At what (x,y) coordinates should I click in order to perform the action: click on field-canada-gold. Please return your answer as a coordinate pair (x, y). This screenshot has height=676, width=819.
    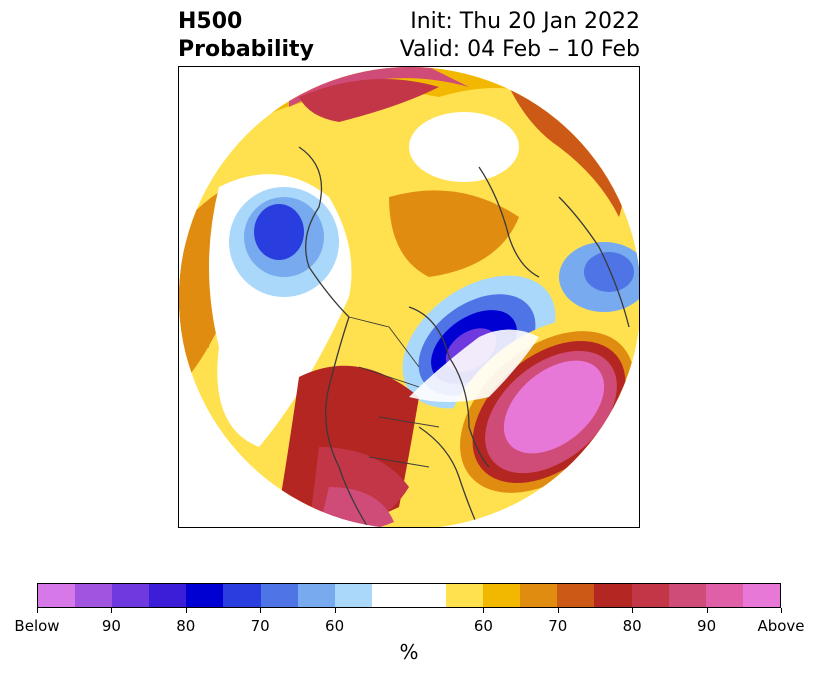
    Looking at the image, I should click on (454, 233).